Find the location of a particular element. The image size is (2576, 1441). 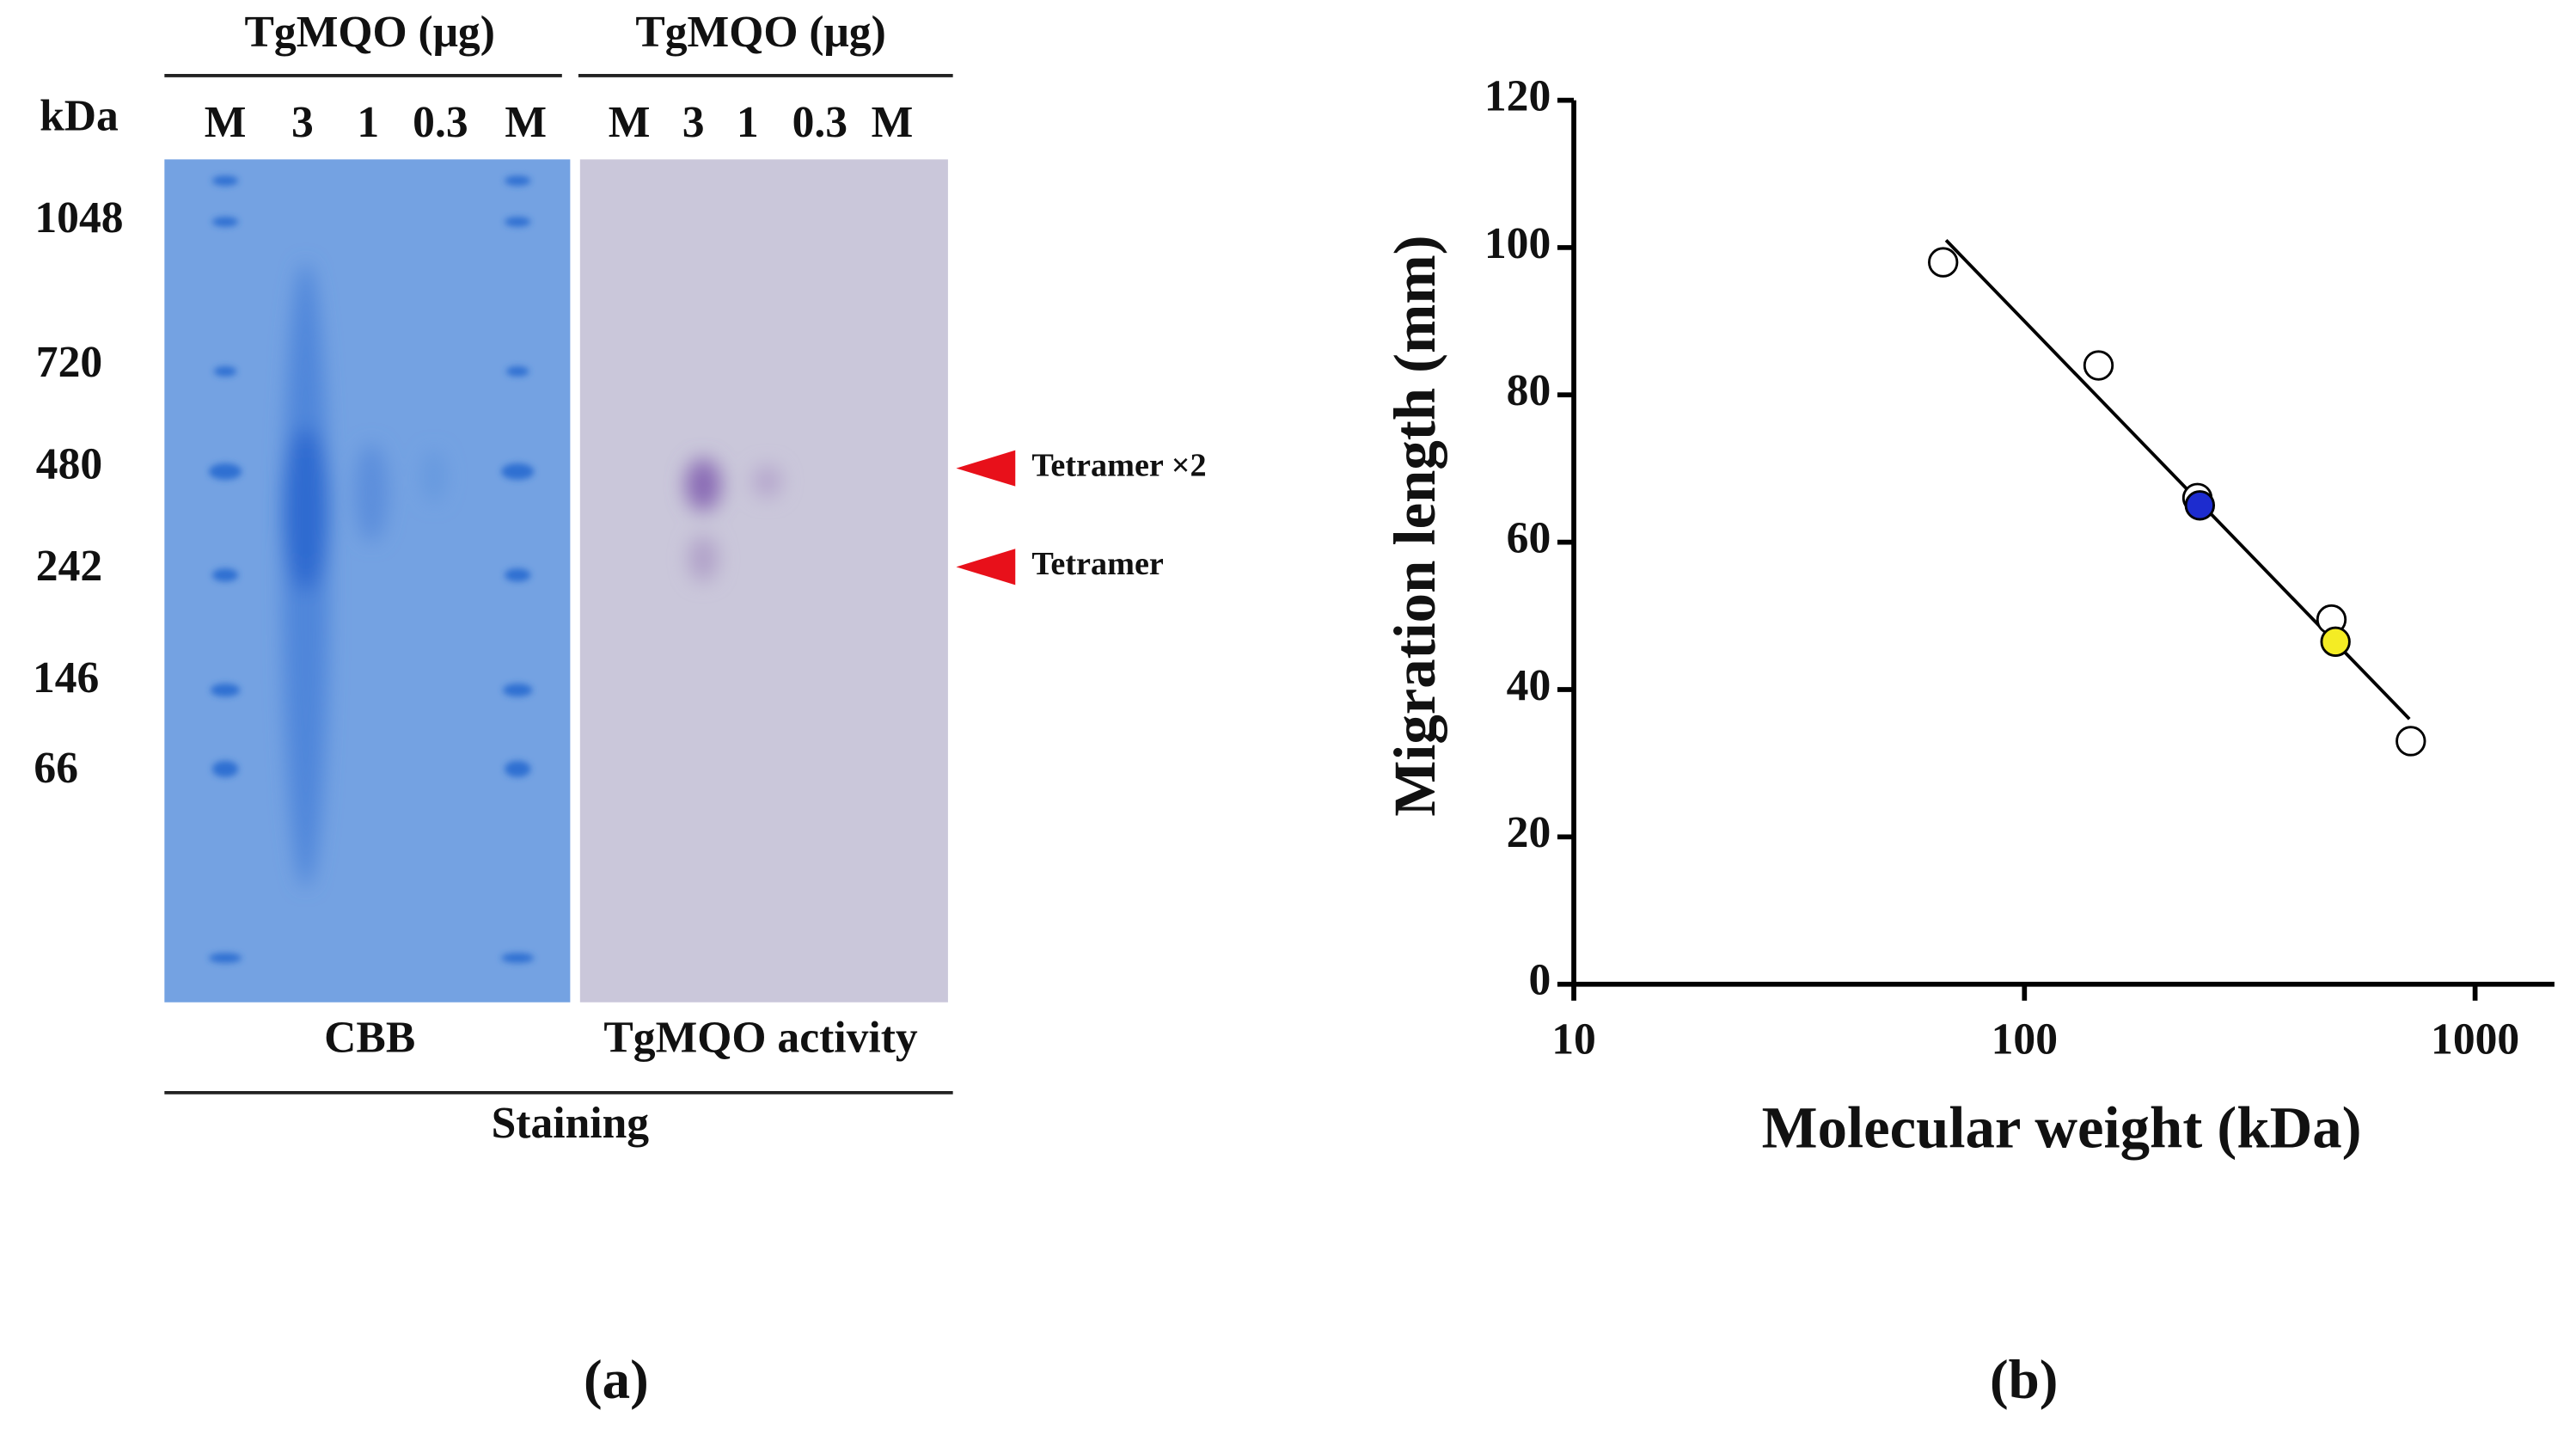

activity-gel is located at coordinates (763, 581).